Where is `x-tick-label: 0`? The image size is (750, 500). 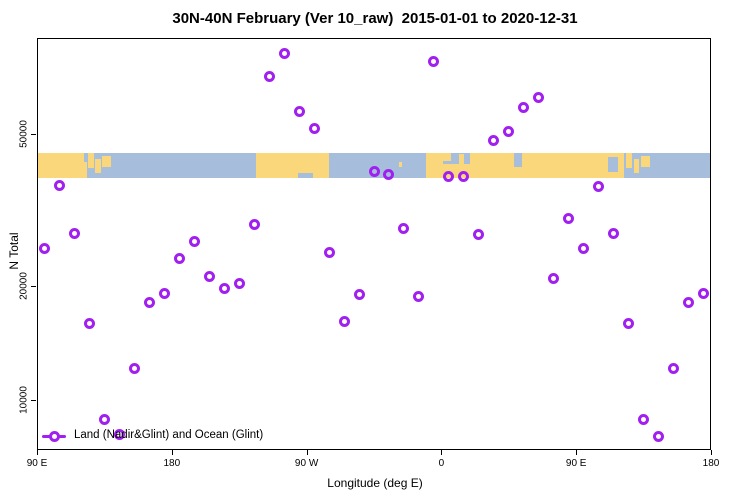
x-tick-label: 0 is located at coordinates (441, 463).